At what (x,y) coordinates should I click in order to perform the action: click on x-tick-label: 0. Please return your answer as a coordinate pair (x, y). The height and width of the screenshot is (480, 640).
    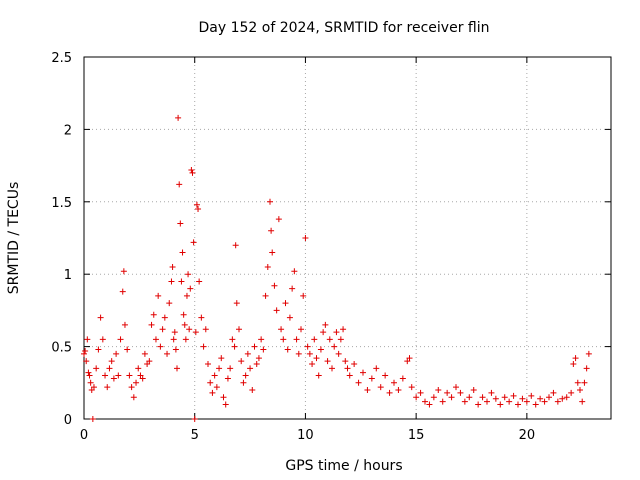
    Looking at the image, I should click on (84, 435).